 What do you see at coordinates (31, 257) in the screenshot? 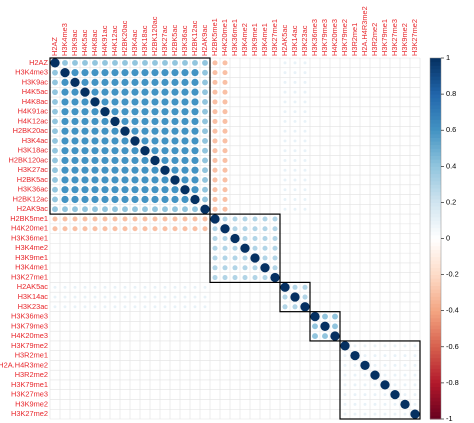
I see `row-label: H3K9me1` at bounding box center [31, 257].